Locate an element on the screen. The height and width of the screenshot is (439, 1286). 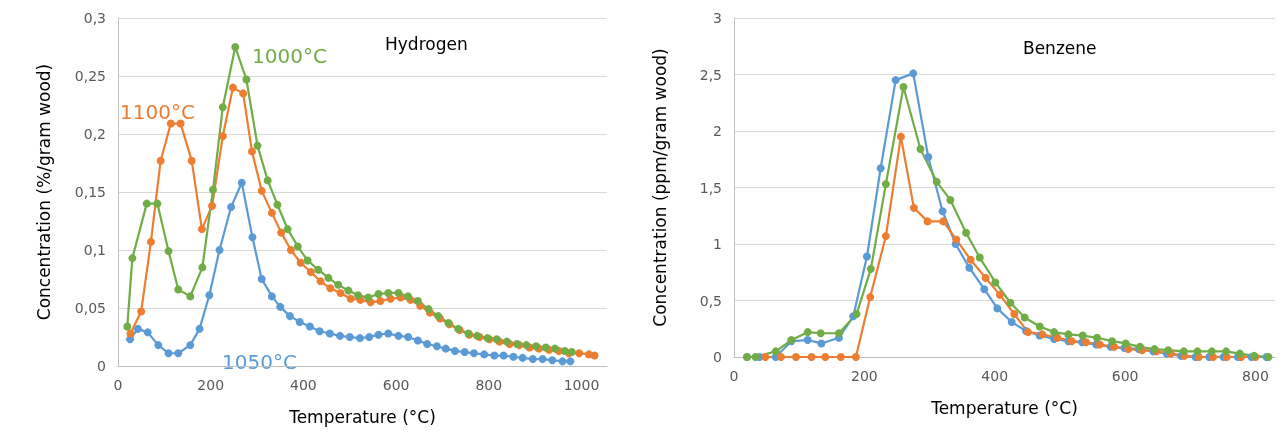
y-tick-label: 0,3 is located at coordinates (94, 18).